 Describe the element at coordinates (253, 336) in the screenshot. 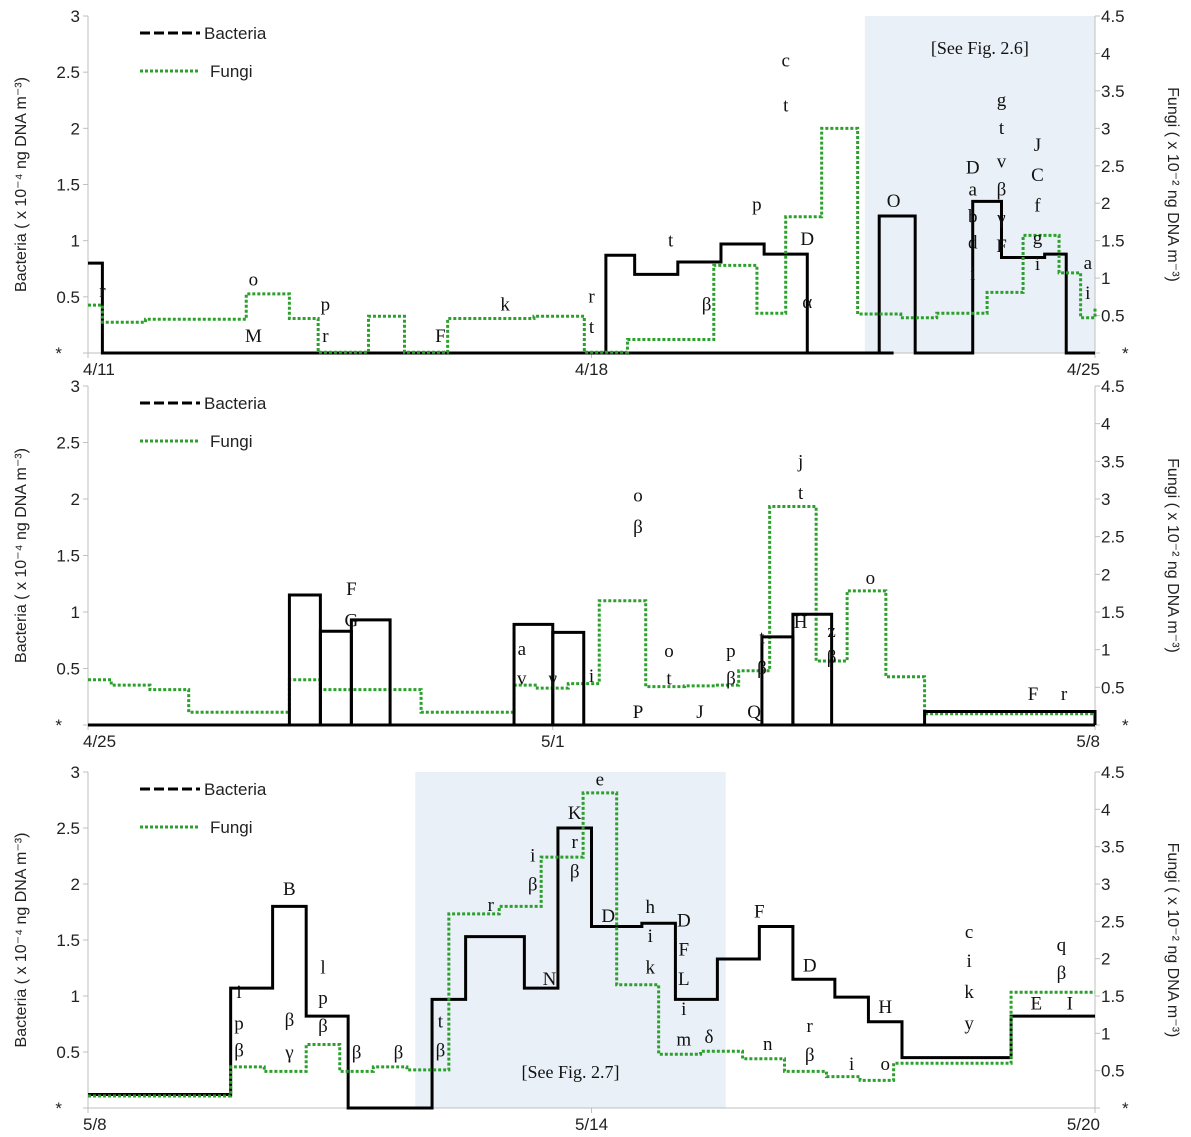

I see `annotation-label: M` at that location.